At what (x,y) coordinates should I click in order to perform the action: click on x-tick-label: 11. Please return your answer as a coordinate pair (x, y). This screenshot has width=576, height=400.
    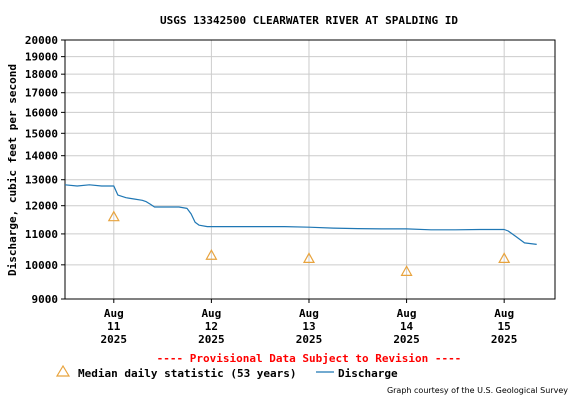
    Looking at the image, I should click on (114, 326).